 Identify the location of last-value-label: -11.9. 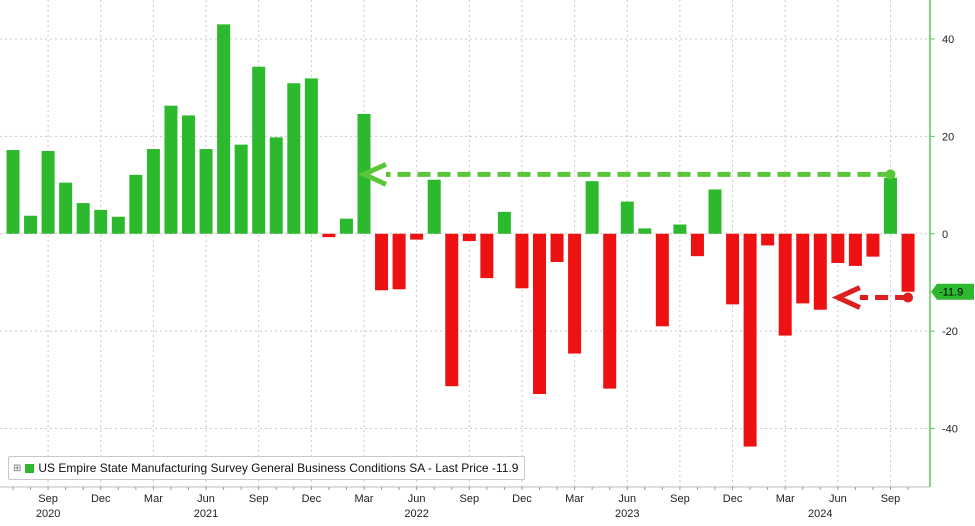
(951, 293).